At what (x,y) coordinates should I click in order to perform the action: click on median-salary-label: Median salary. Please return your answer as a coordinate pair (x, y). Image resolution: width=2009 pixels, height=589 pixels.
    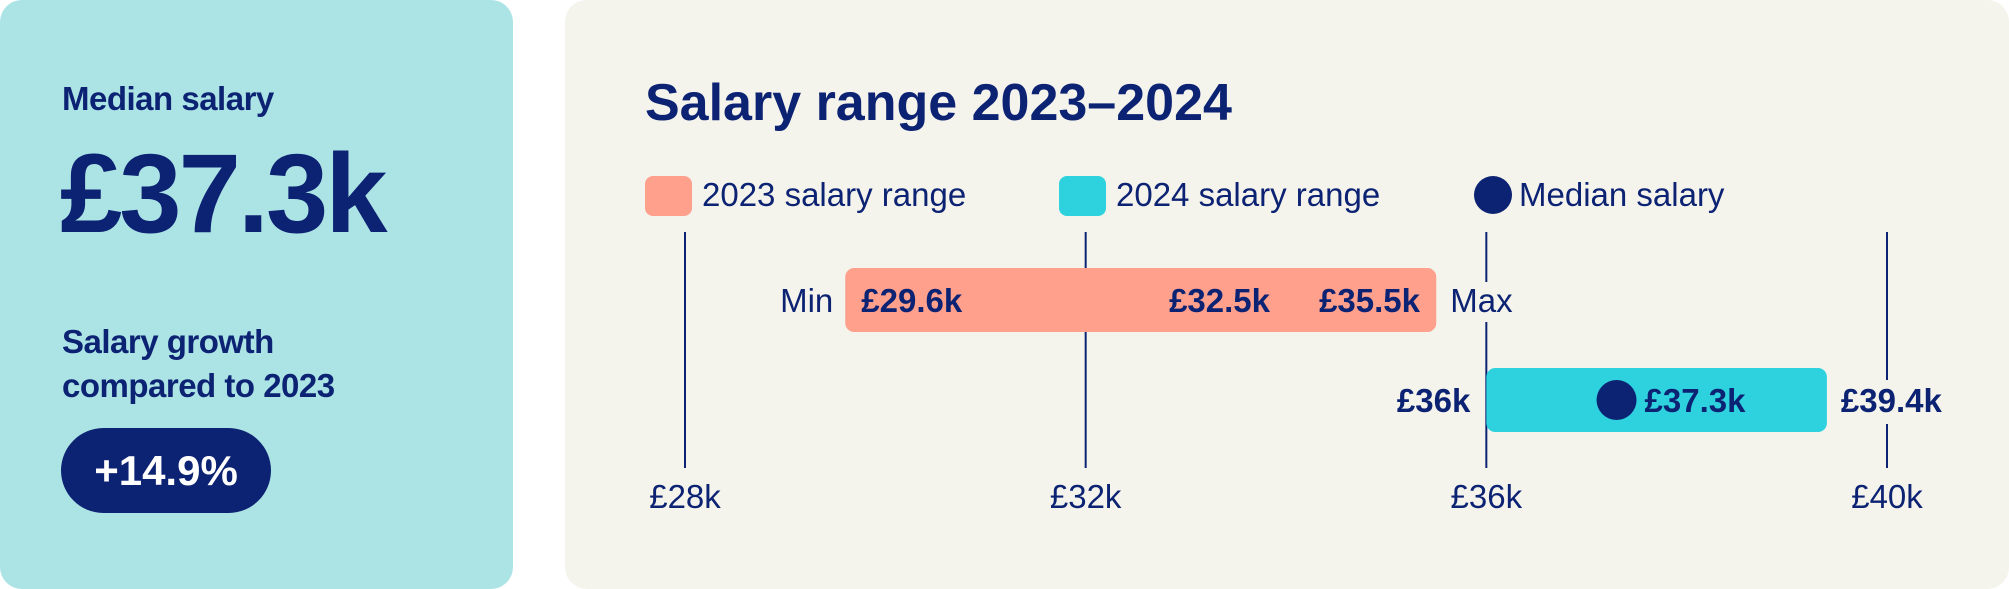
    Looking at the image, I should click on (168, 98).